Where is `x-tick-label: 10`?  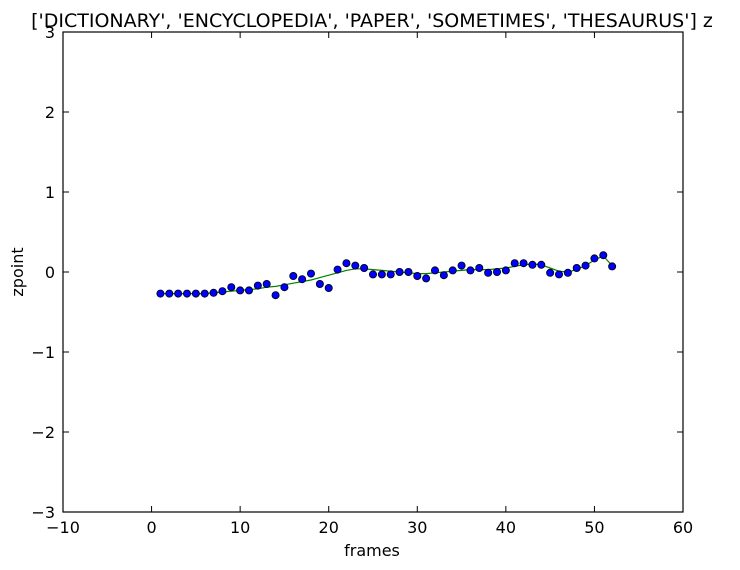
x-tick-label: 10 is located at coordinates (240, 527).